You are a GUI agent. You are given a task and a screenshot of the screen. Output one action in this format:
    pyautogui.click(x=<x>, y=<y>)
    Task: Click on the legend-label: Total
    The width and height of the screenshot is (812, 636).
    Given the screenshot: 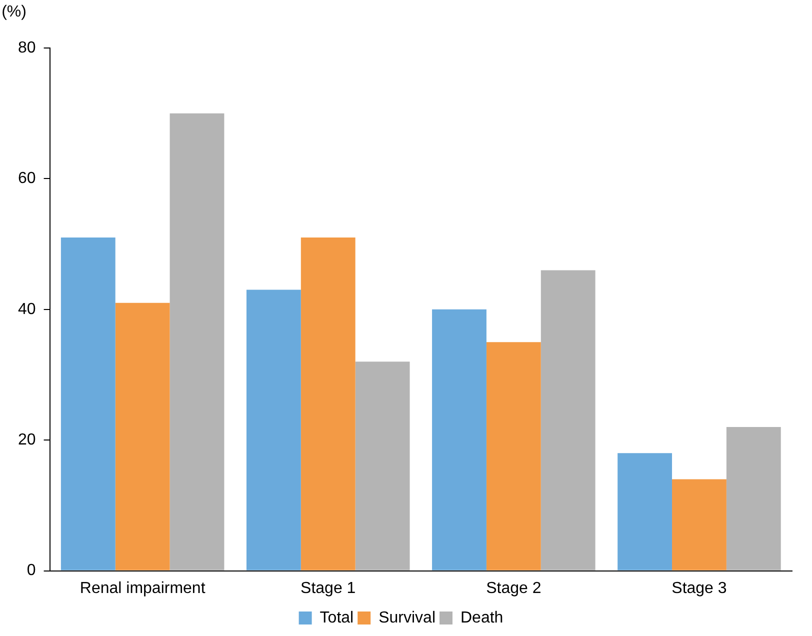 What is the action you would take?
    pyautogui.click(x=337, y=617)
    